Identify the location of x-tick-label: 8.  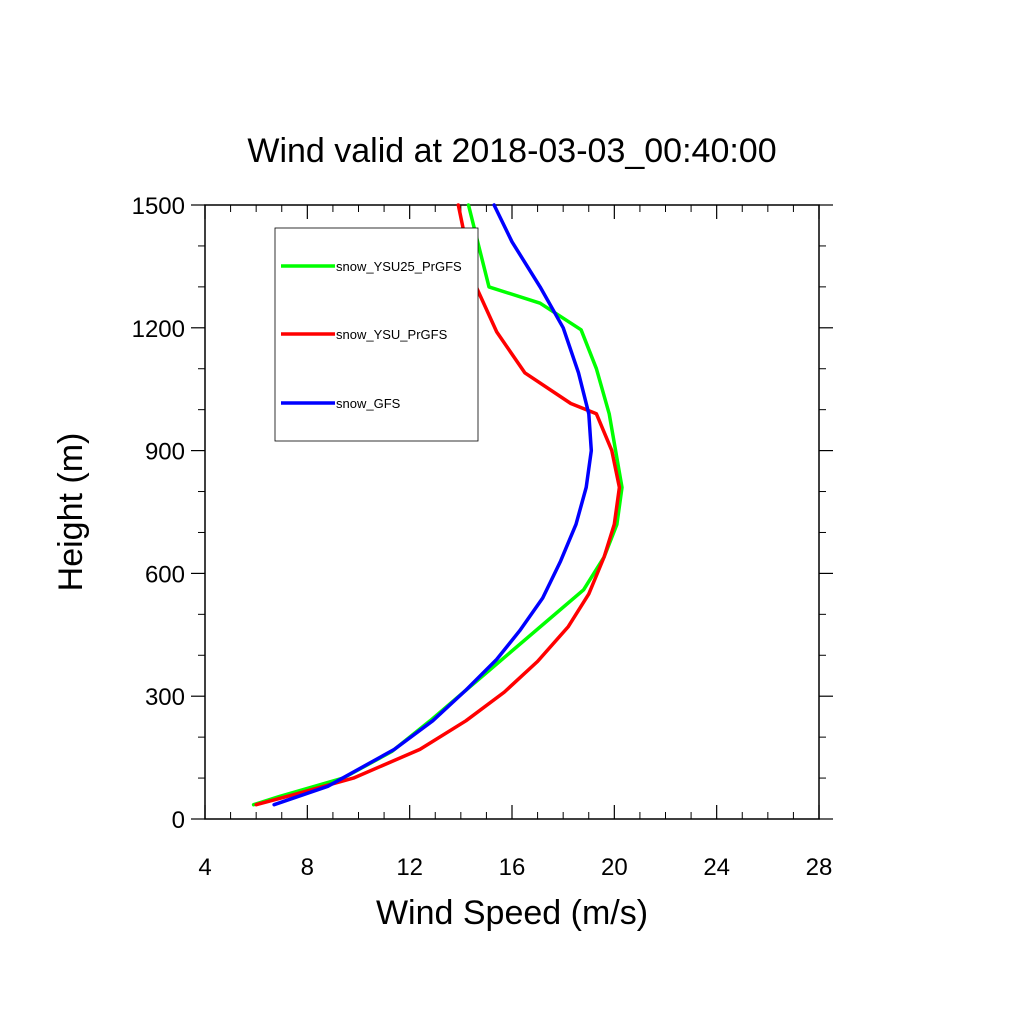
(307, 867).